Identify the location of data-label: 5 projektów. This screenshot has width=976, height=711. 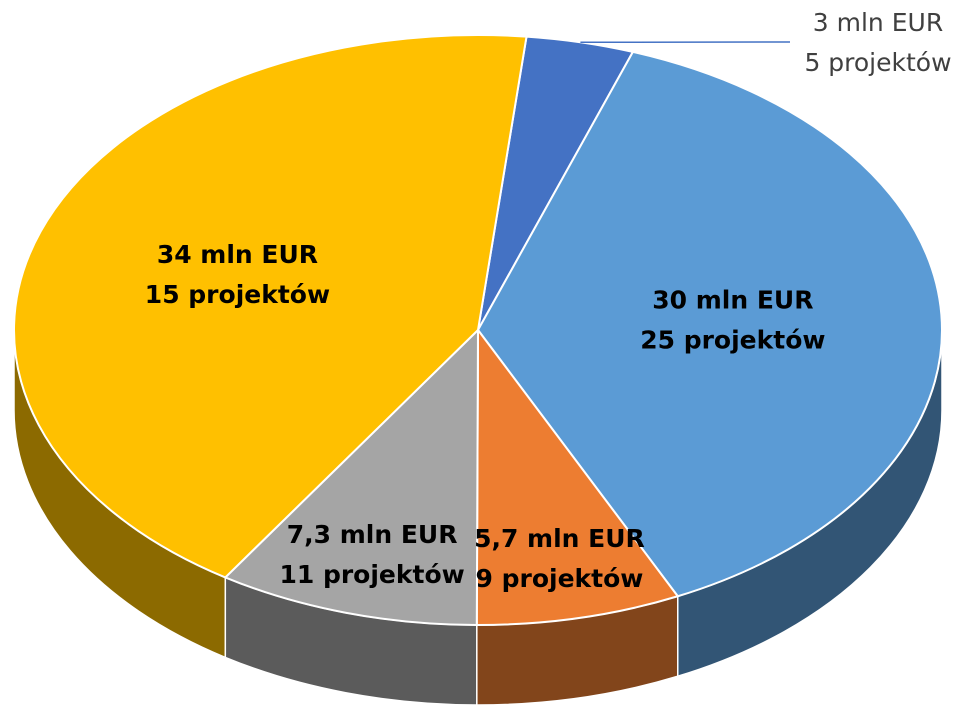
(877, 62).